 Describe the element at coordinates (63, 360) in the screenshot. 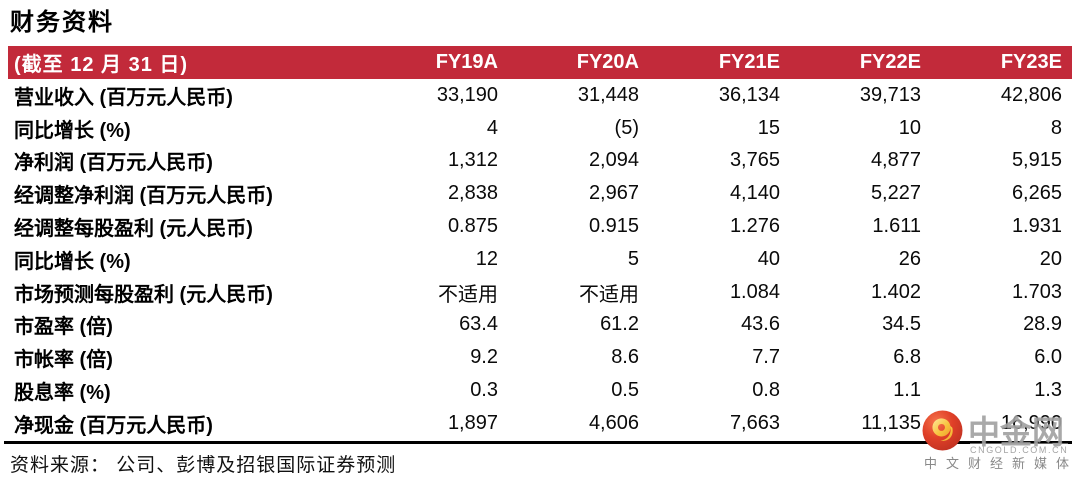

I see `row-label: 市帐率 (倍)` at that location.